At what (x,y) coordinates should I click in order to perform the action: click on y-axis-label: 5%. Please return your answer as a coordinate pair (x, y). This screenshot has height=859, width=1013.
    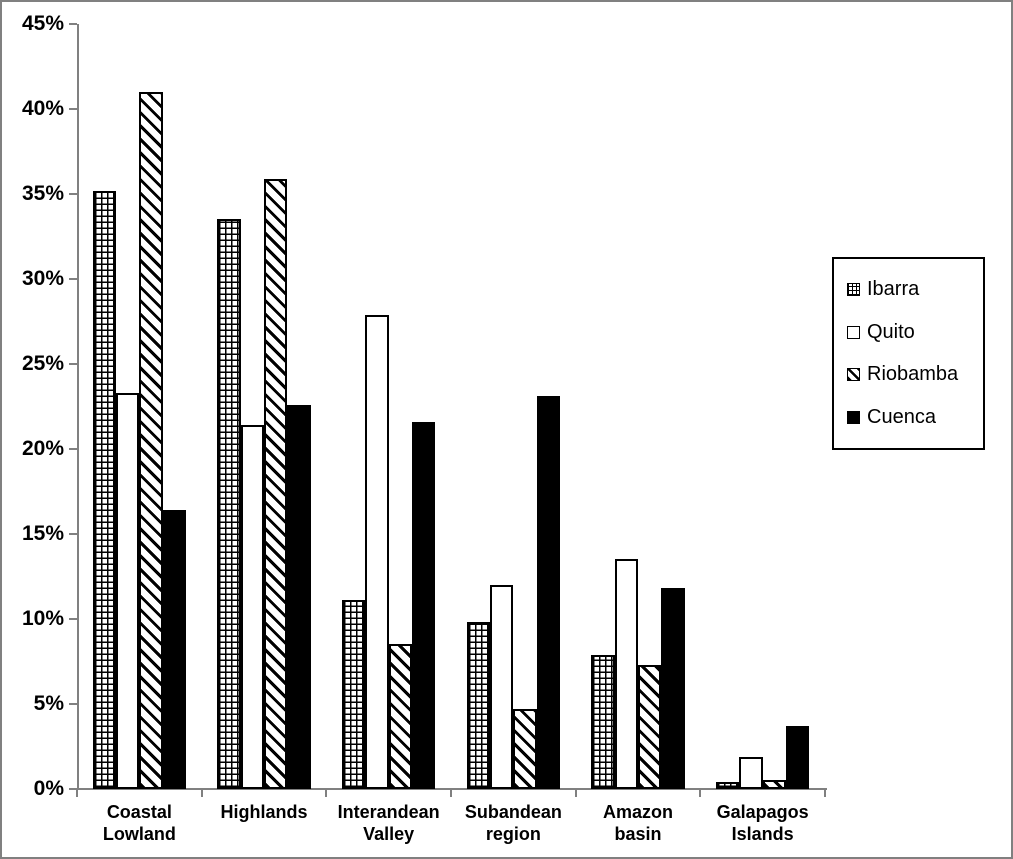
    Looking at the image, I should click on (48, 703).